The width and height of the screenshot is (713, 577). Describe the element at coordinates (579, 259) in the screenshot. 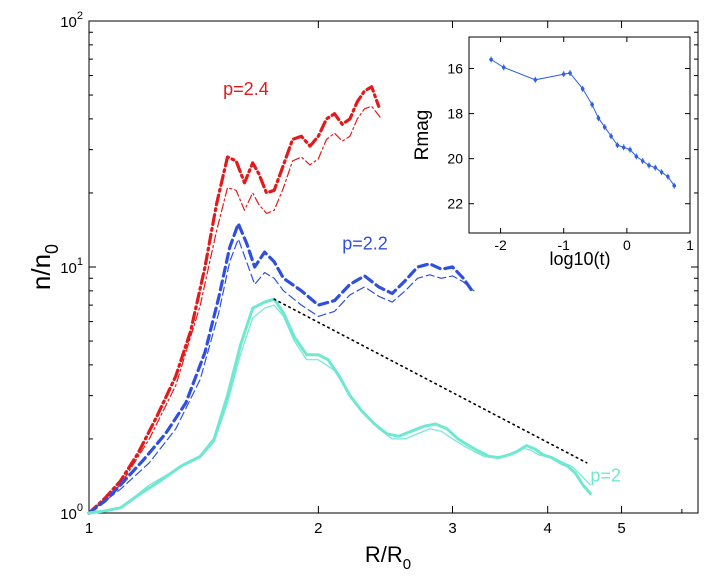

I see `inset-x-axis-label: log10(t)` at that location.